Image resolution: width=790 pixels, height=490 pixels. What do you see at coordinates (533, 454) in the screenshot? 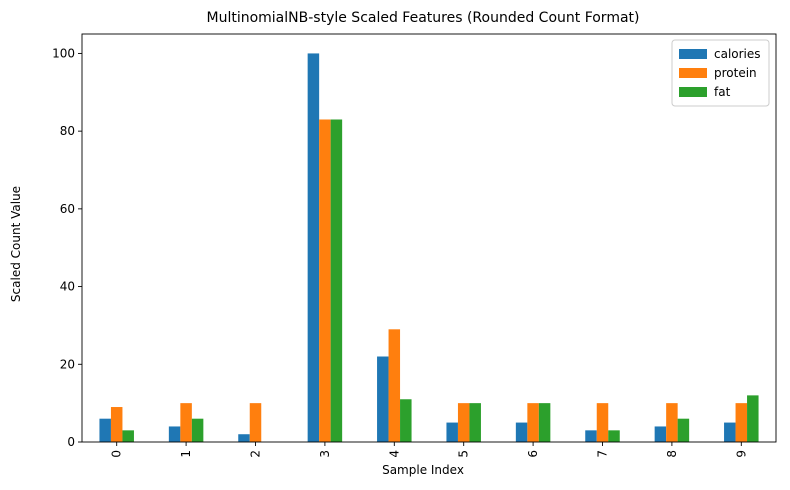
I see `x-tick-label: 6` at bounding box center [533, 454].